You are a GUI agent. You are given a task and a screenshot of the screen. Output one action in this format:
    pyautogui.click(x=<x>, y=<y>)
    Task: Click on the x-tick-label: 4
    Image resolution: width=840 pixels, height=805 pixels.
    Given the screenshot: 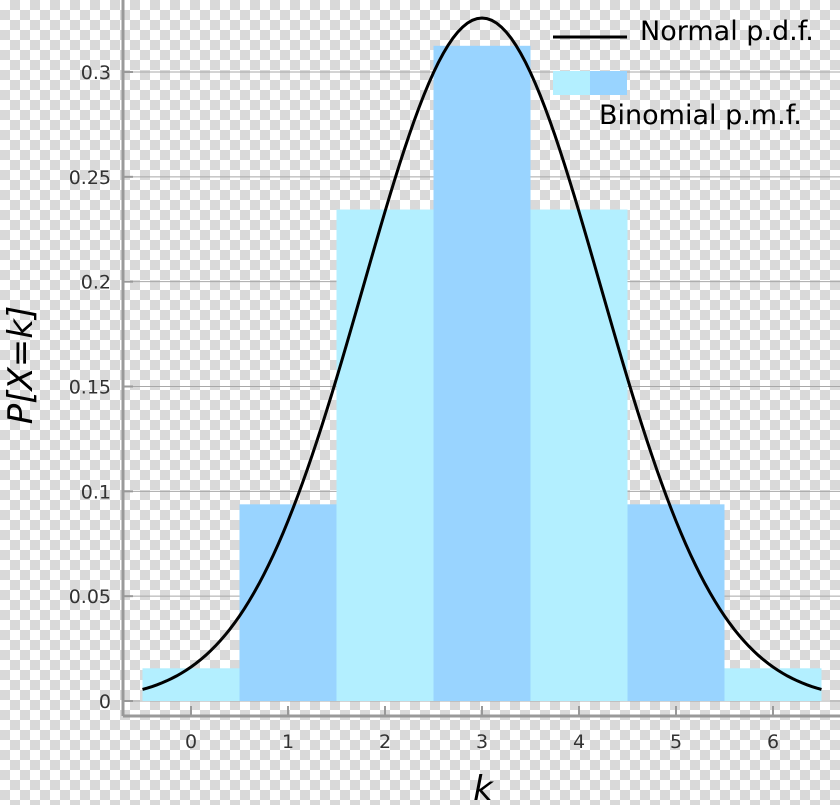 What is the action you would take?
    pyautogui.click(x=579, y=742)
    